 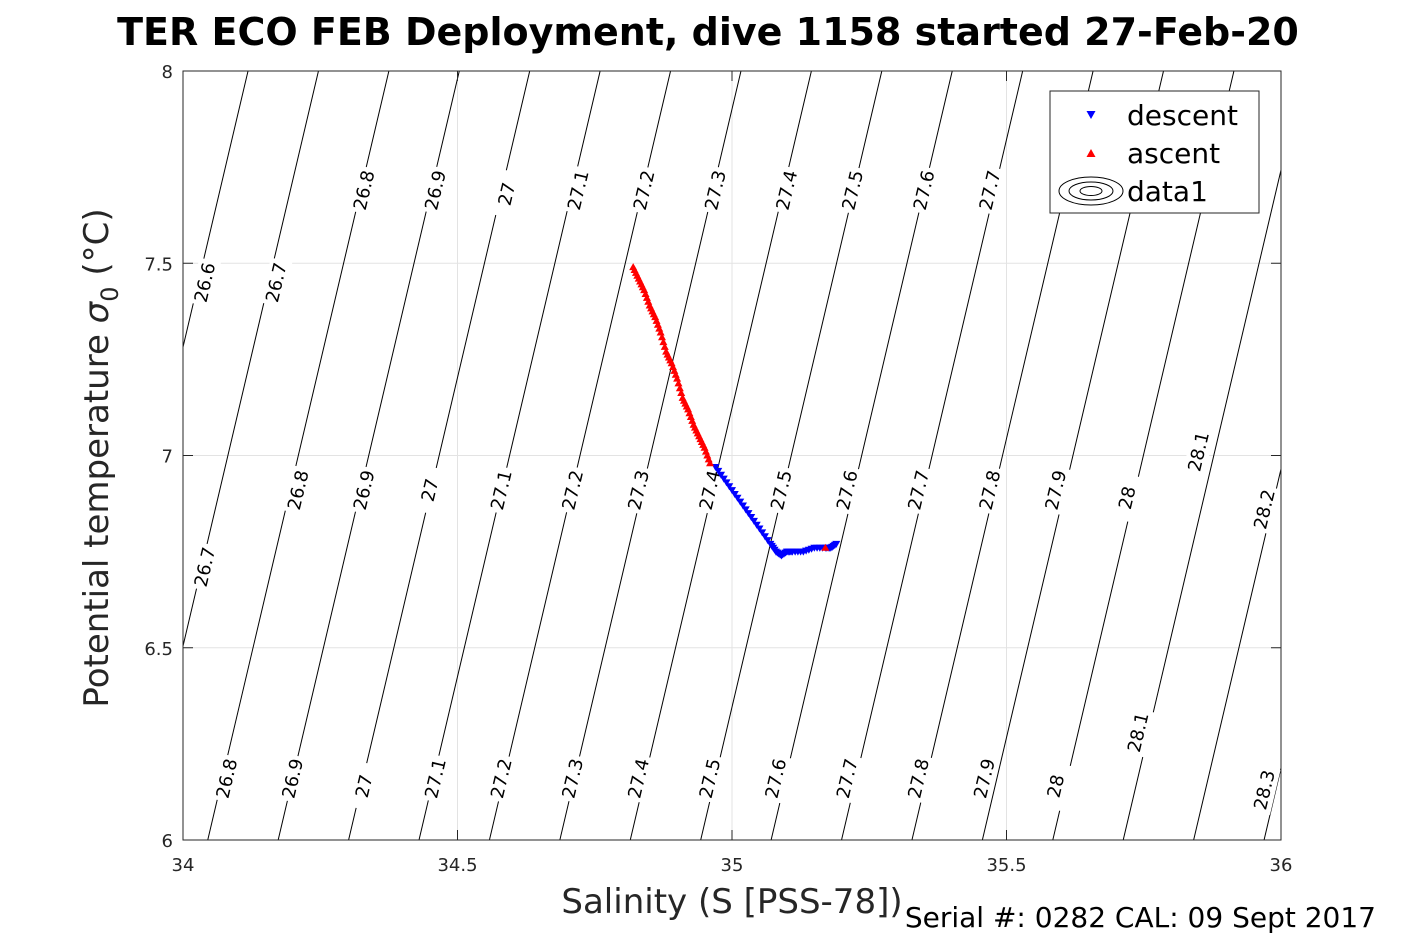 I want to click on x-axis-label: Salinity (S [PSS-78]), so click(x=731, y=902).